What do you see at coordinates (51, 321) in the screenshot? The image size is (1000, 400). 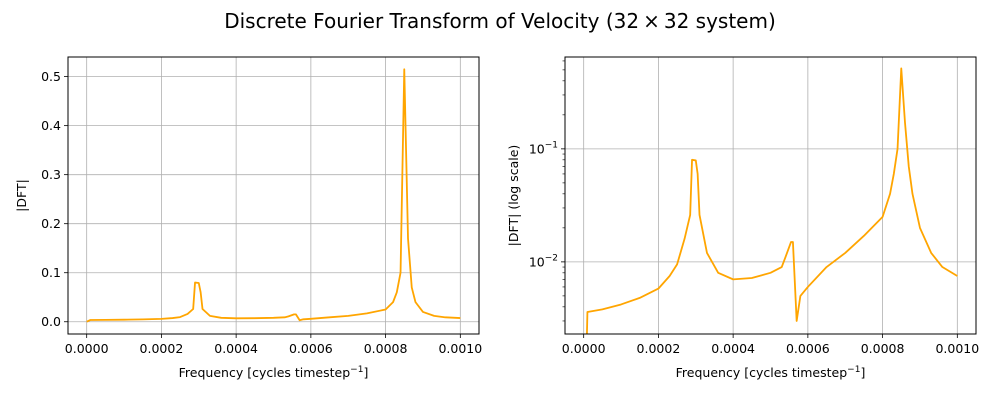 I see `y-tick-label: 0.0` at bounding box center [51, 321].